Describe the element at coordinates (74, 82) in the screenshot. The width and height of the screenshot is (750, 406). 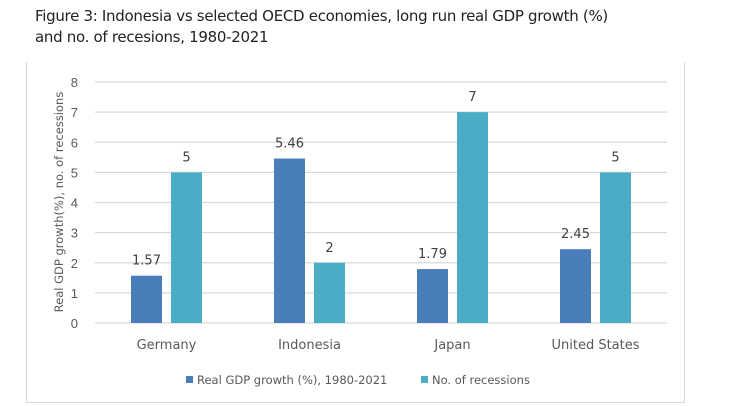
I see `y-tick-8: 8` at that location.